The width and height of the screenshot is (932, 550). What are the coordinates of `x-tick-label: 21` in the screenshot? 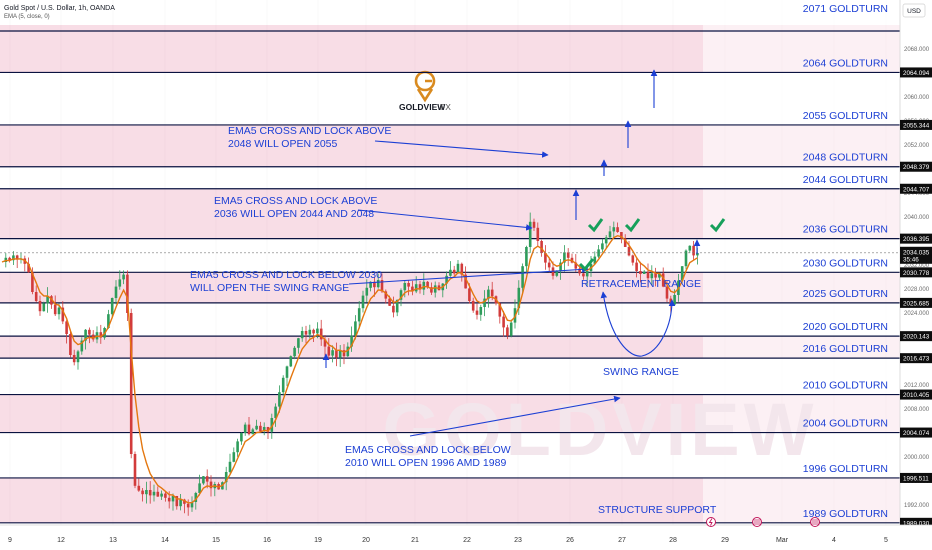 It's located at (415, 540).